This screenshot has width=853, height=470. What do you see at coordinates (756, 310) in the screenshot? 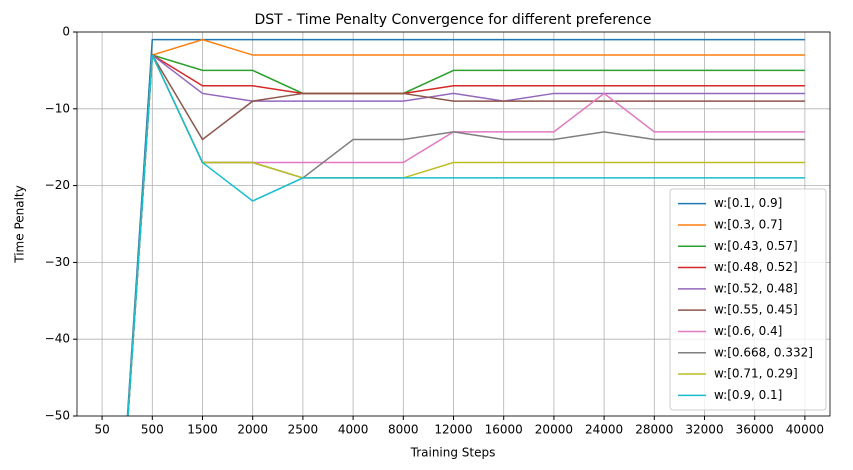
I see `legend-label: w:[0.55, 0.45]` at bounding box center [756, 310].